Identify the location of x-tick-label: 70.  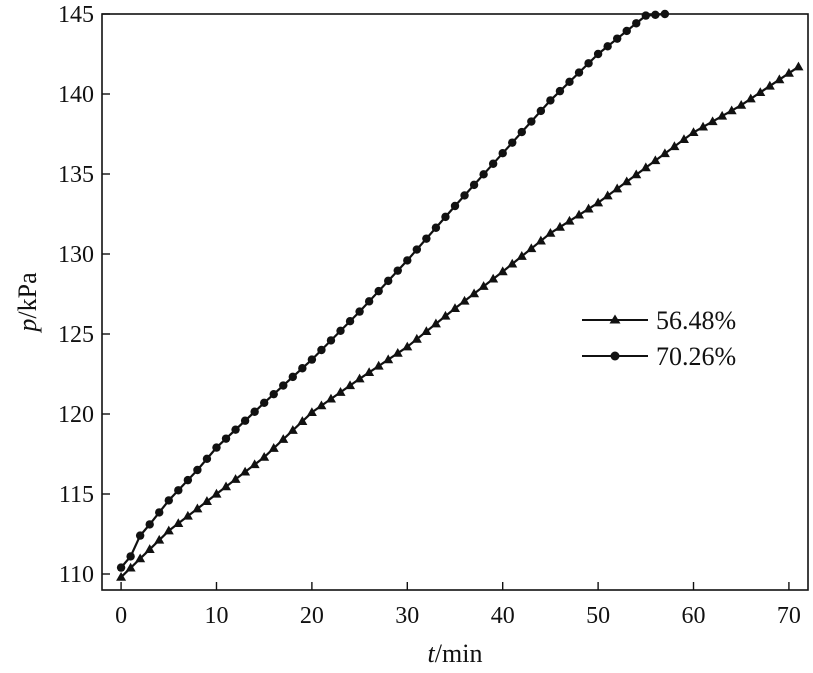
(789, 616).